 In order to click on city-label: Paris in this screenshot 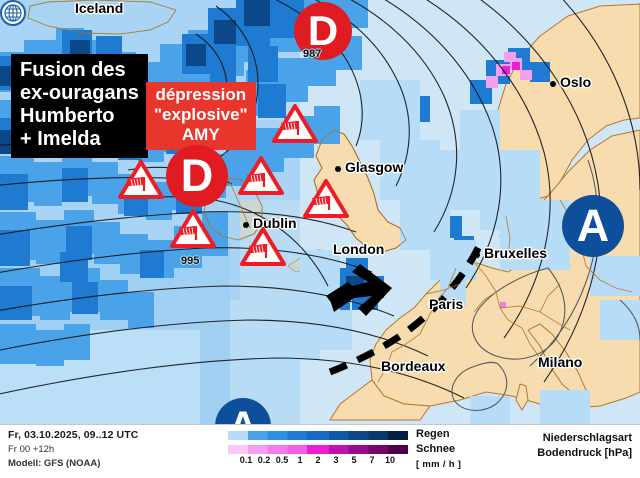, I will do `click(446, 304)`.